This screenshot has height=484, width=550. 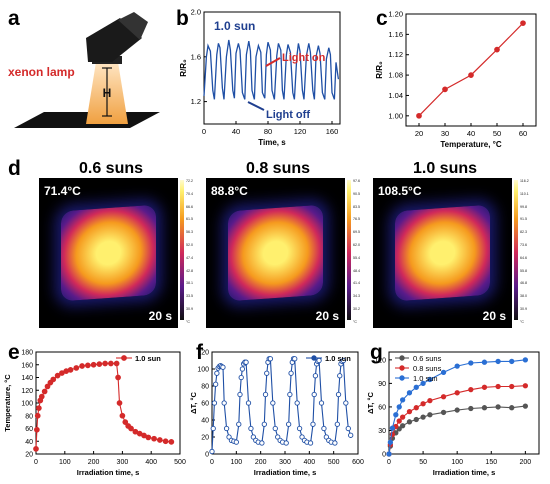 I want to click on thermal-max-temp-2: 108.5°C, so click(x=400, y=191).